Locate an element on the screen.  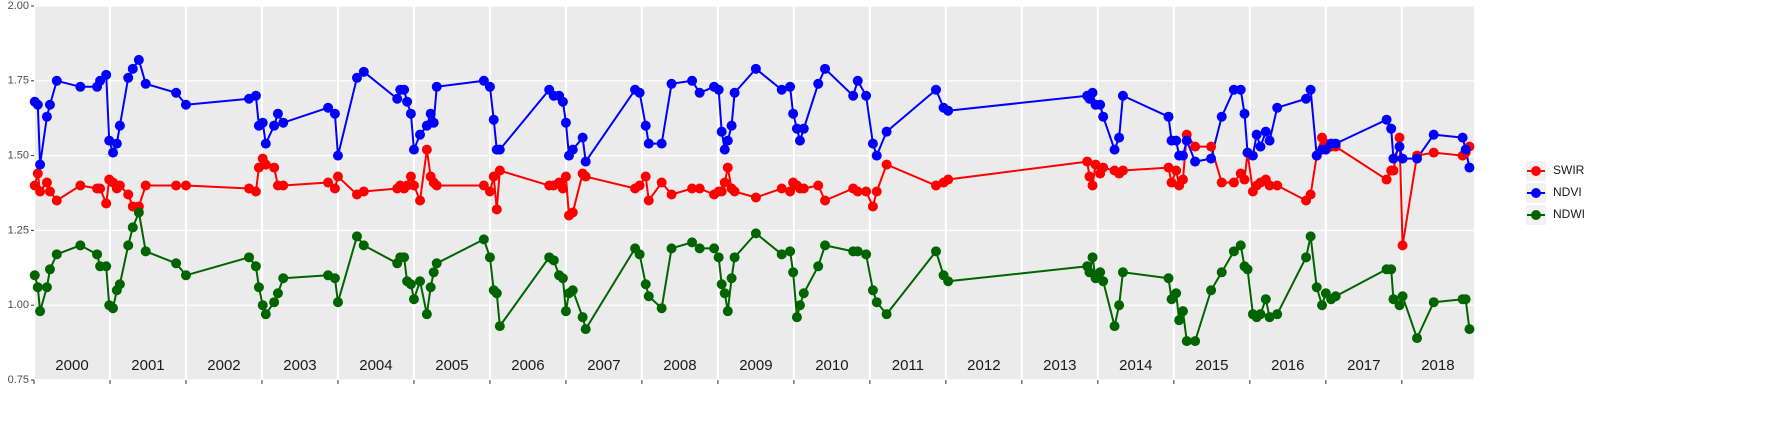
x-tick-label: 2003 is located at coordinates (299, 365).